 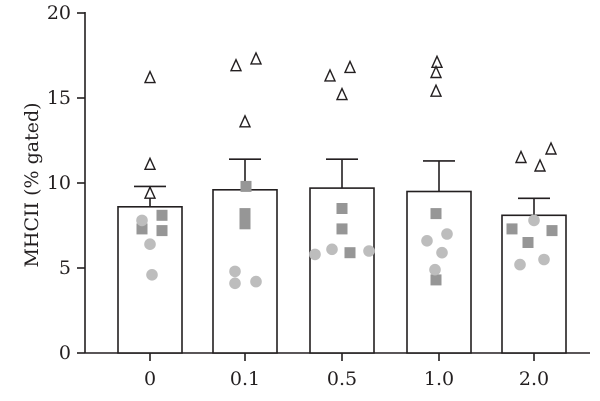 What do you see at coordinates (439, 379) in the screenshot?
I see `x-tick-label: 1.0` at bounding box center [439, 379].